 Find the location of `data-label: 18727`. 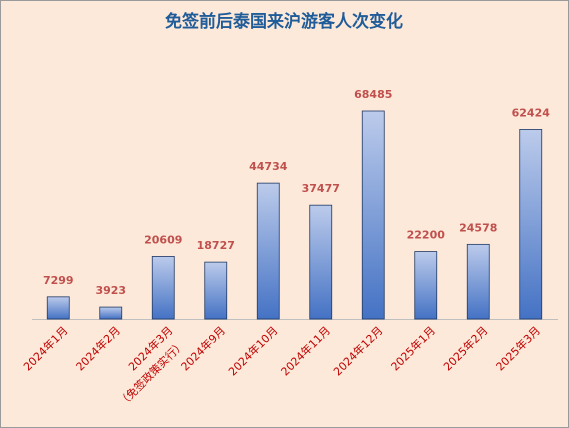

data-label: 18727 is located at coordinates (216, 245).